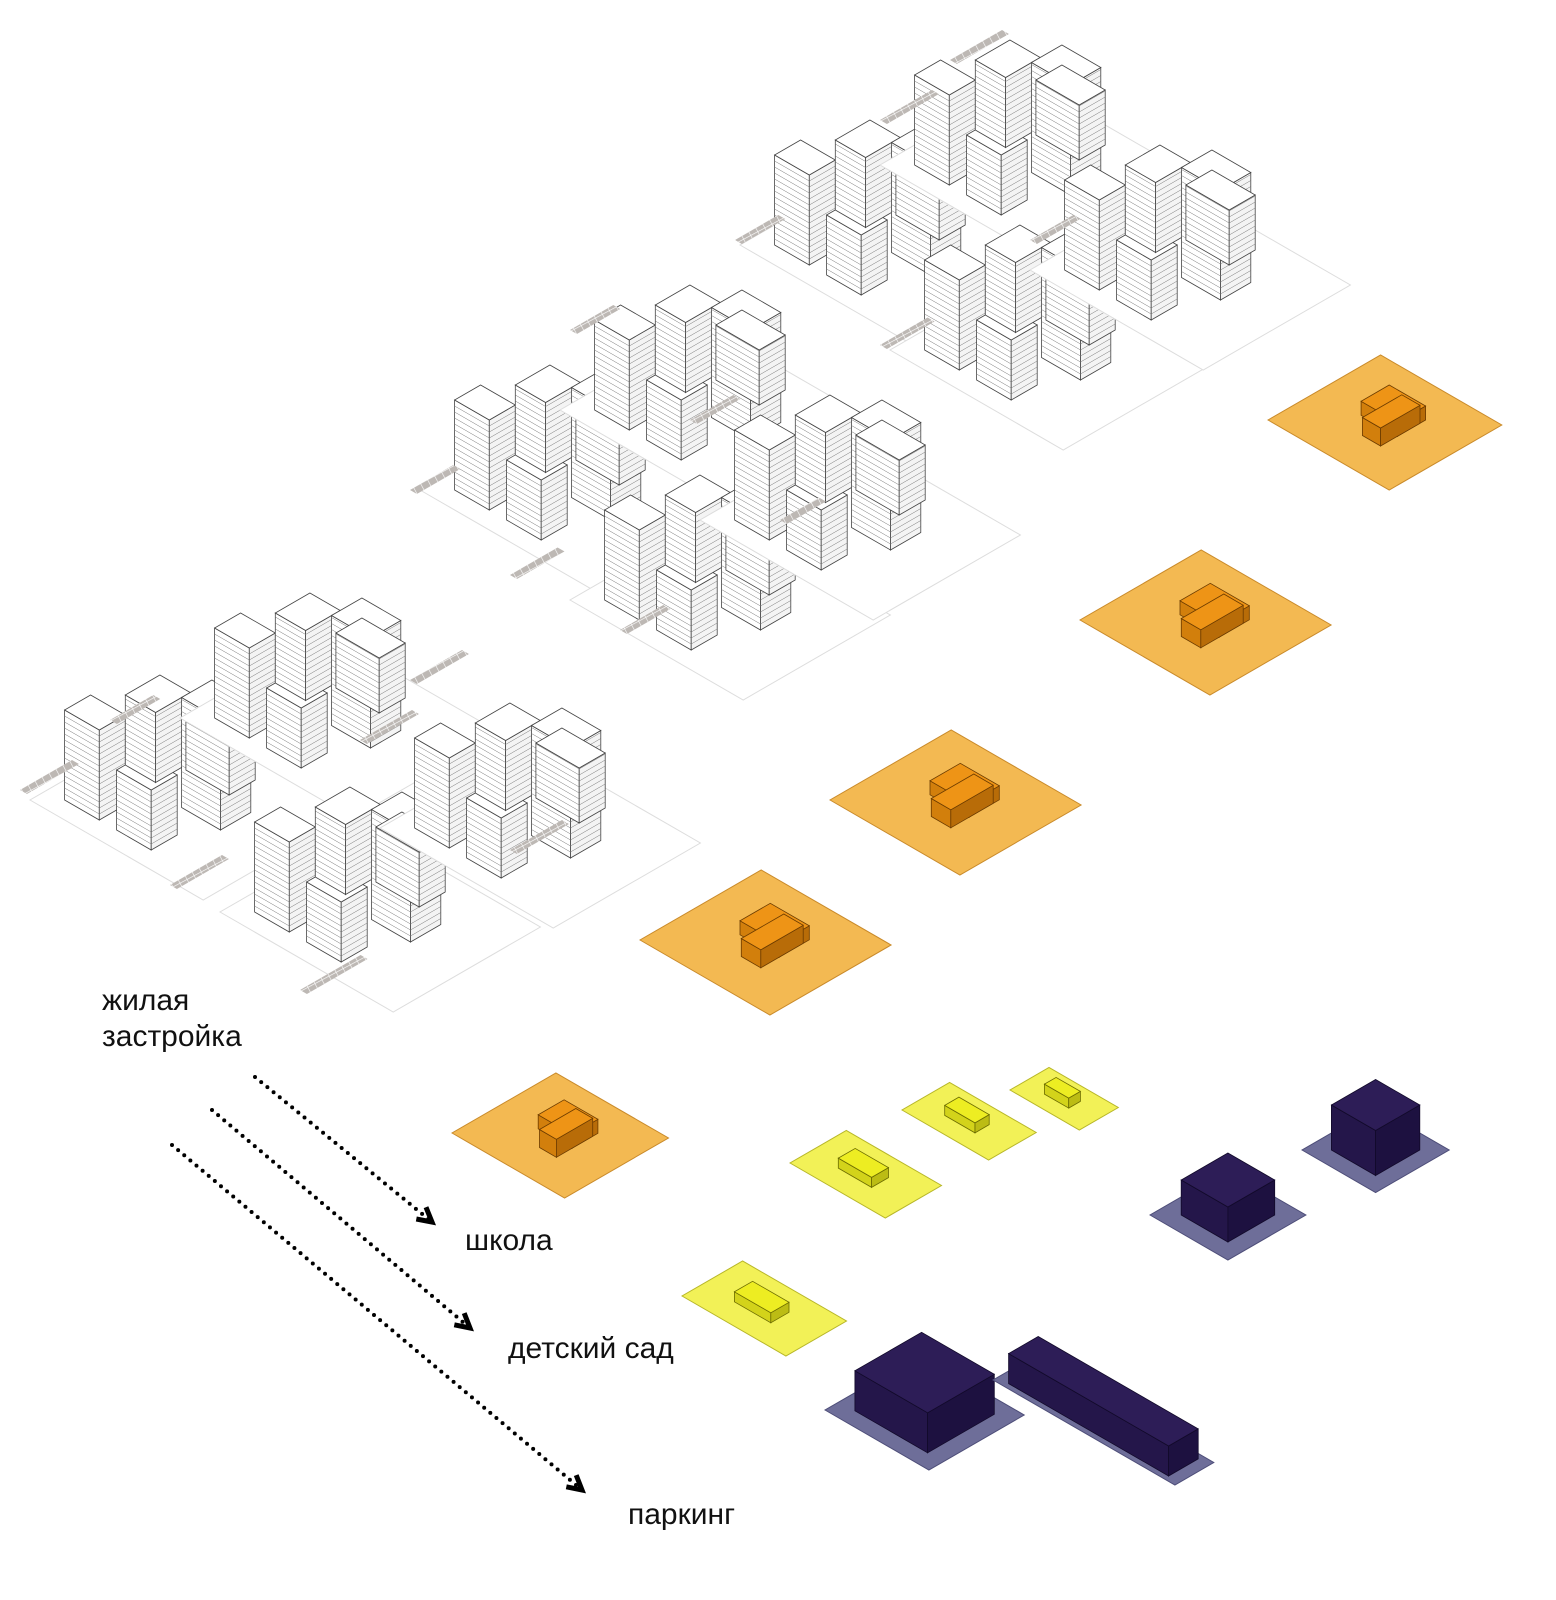 The height and width of the screenshot is (1600, 1556). Describe the element at coordinates (682, 1514) in the screenshot. I see `label-parking: паркинг` at that location.